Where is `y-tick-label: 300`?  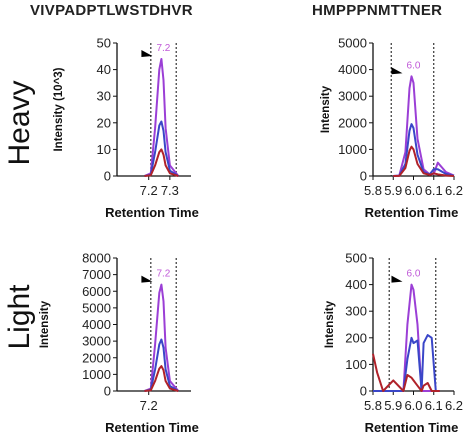 y-tick-label: 300 is located at coordinates (356, 311).